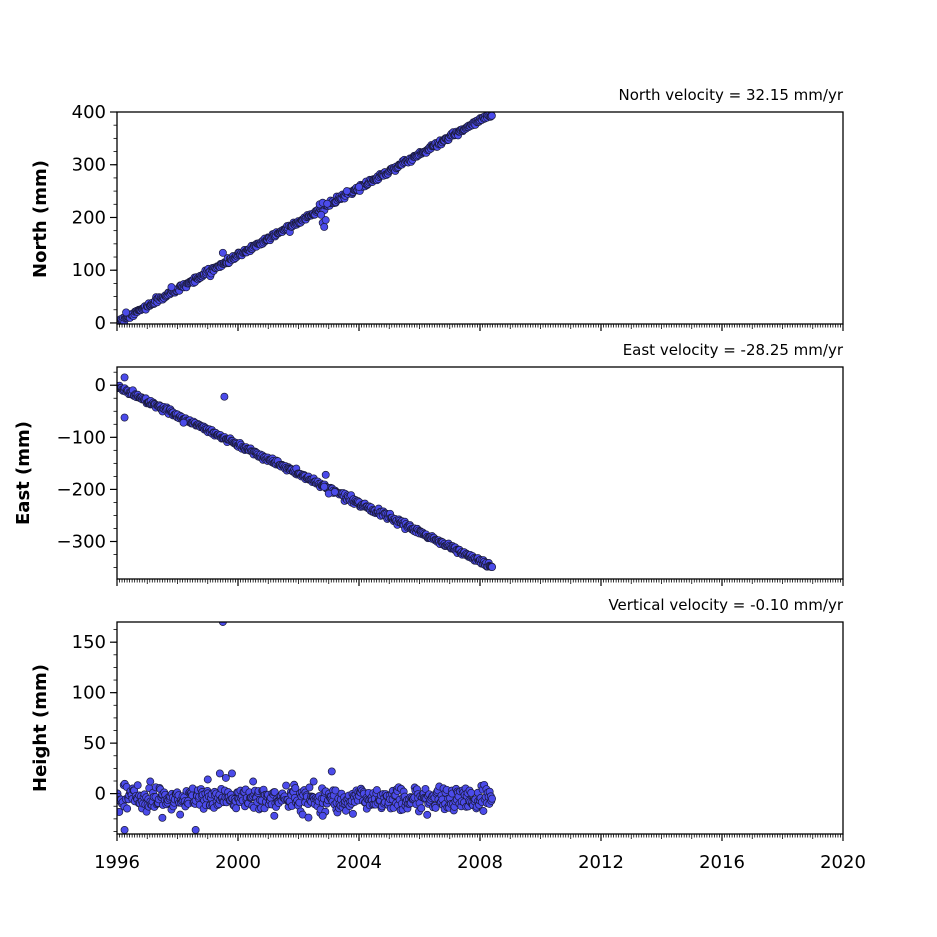  Describe the element at coordinates (725, 605) in the screenshot. I see `vertical-velocity-title: Vertical velocity = -0.10 mm/yr` at that location.